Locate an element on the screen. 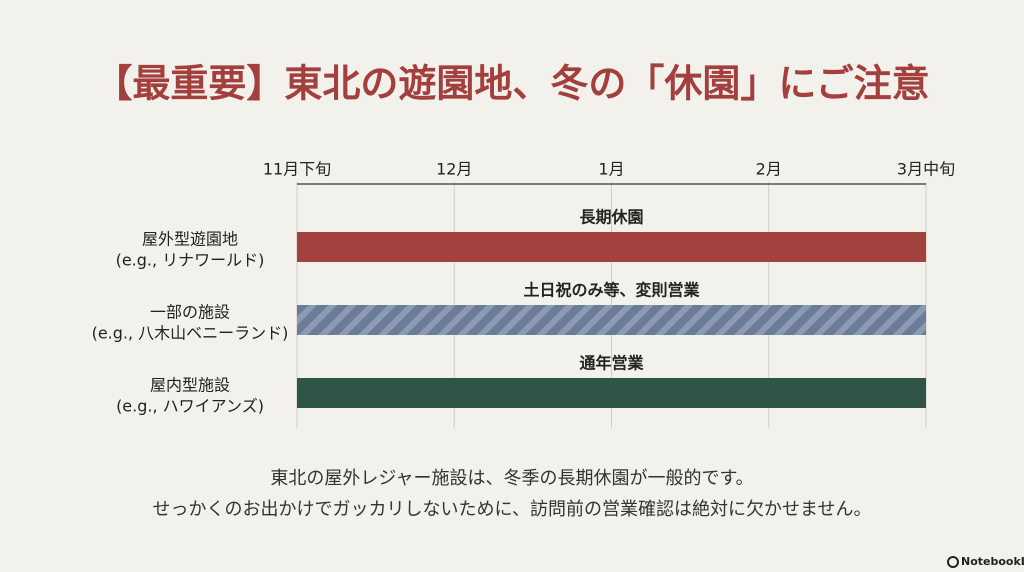  timeline-label: 3月中旬 is located at coordinates (926, 169).